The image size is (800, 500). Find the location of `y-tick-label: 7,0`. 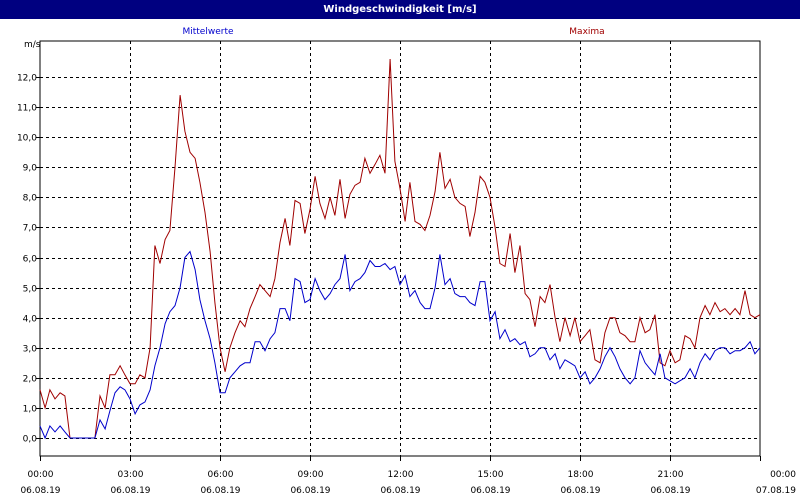

y-tick-label: 7,0 is located at coordinates (30, 229).